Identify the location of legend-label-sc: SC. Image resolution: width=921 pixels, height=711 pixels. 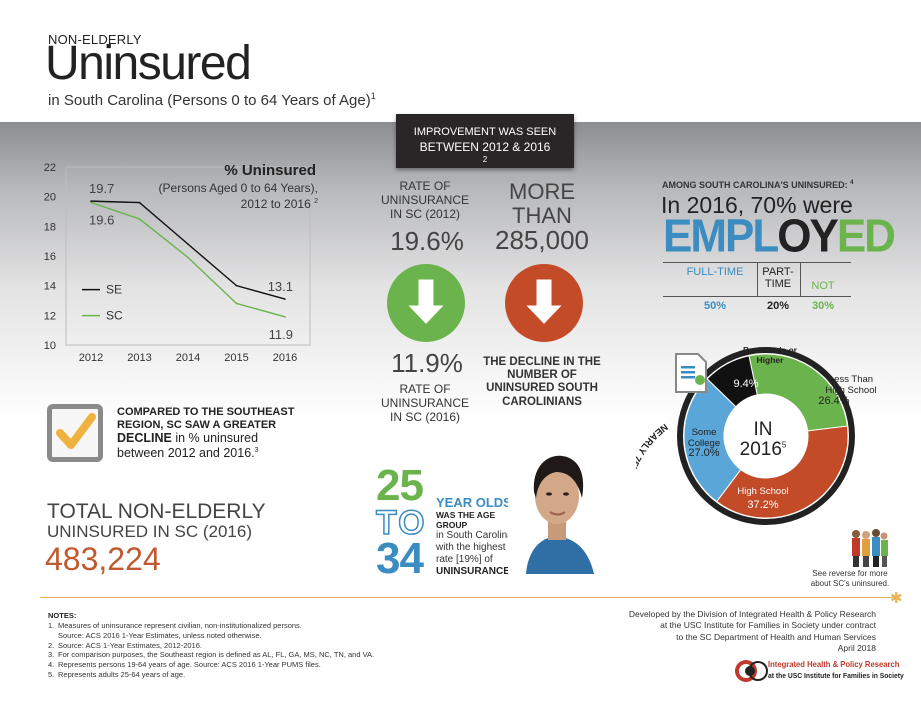
(114, 316).